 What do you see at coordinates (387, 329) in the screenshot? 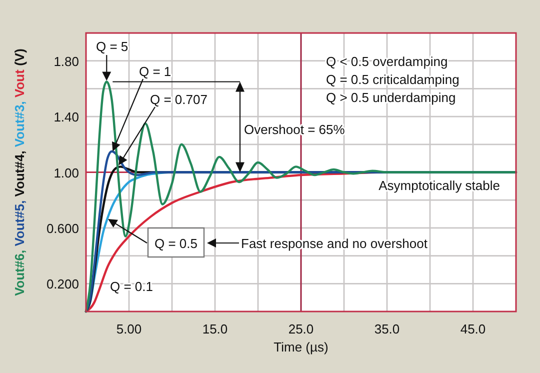
I see `x-tick-label: 35.0` at bounding box center [387, 329].